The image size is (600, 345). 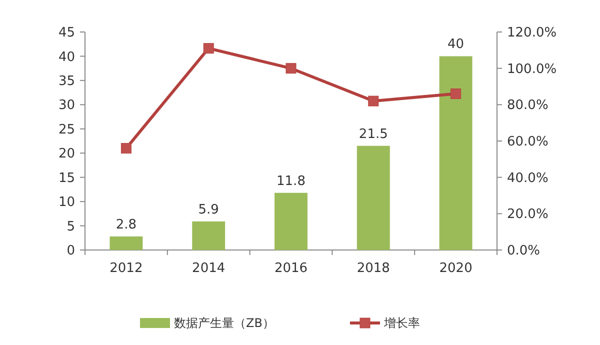 What do you see at coordinates (527, 106) in the screenshot?
I see `y2-tick-label: 80.0%` at bounding box center [527, 106].